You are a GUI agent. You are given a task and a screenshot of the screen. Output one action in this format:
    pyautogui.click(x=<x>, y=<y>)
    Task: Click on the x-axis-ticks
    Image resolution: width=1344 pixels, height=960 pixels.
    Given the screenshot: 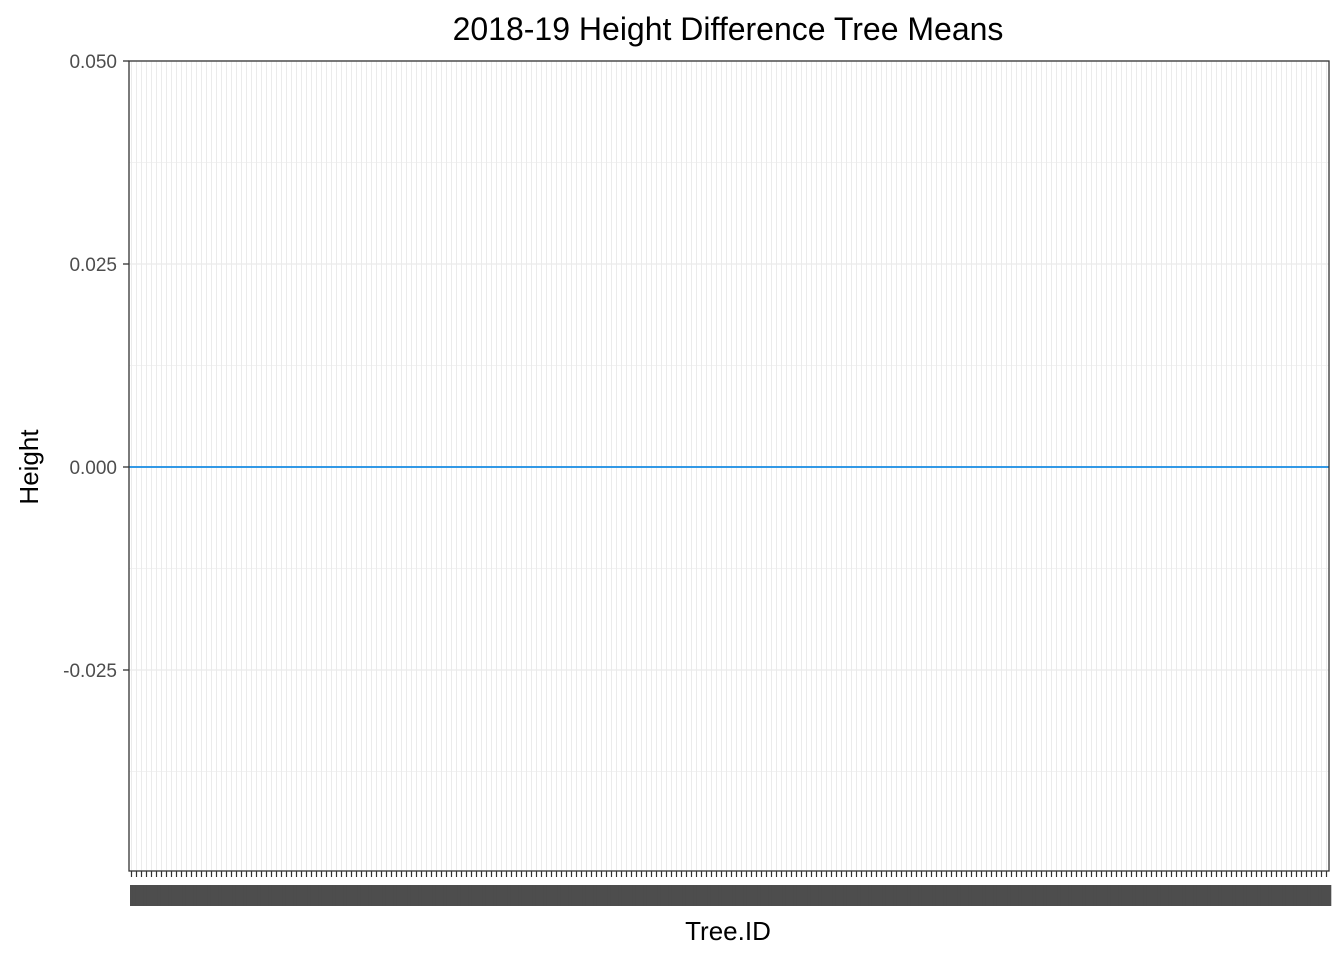 What is the action you would take?
    pyautogui.click(x=731, y=888)
    